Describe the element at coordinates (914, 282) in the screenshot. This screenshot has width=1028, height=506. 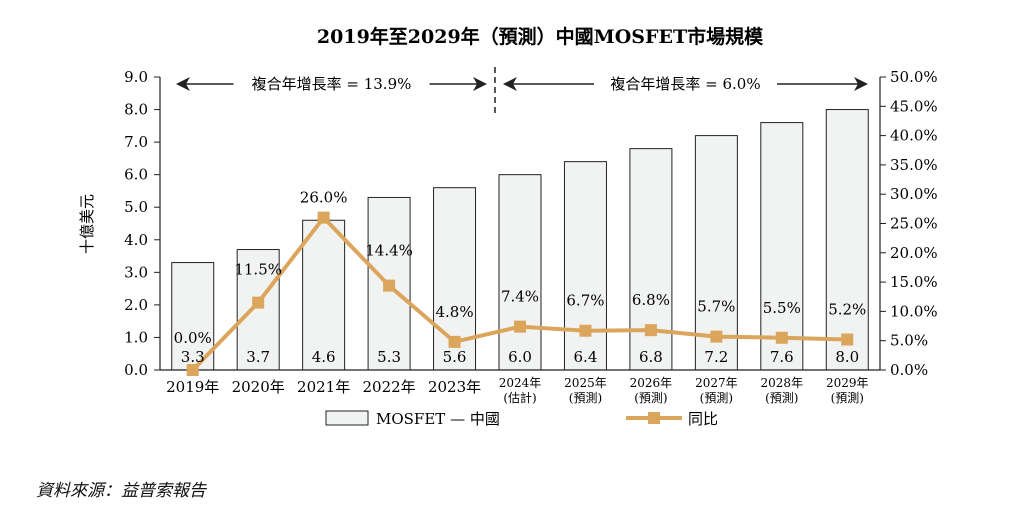
I see `y2-tick-label: 15.0%` at that location.